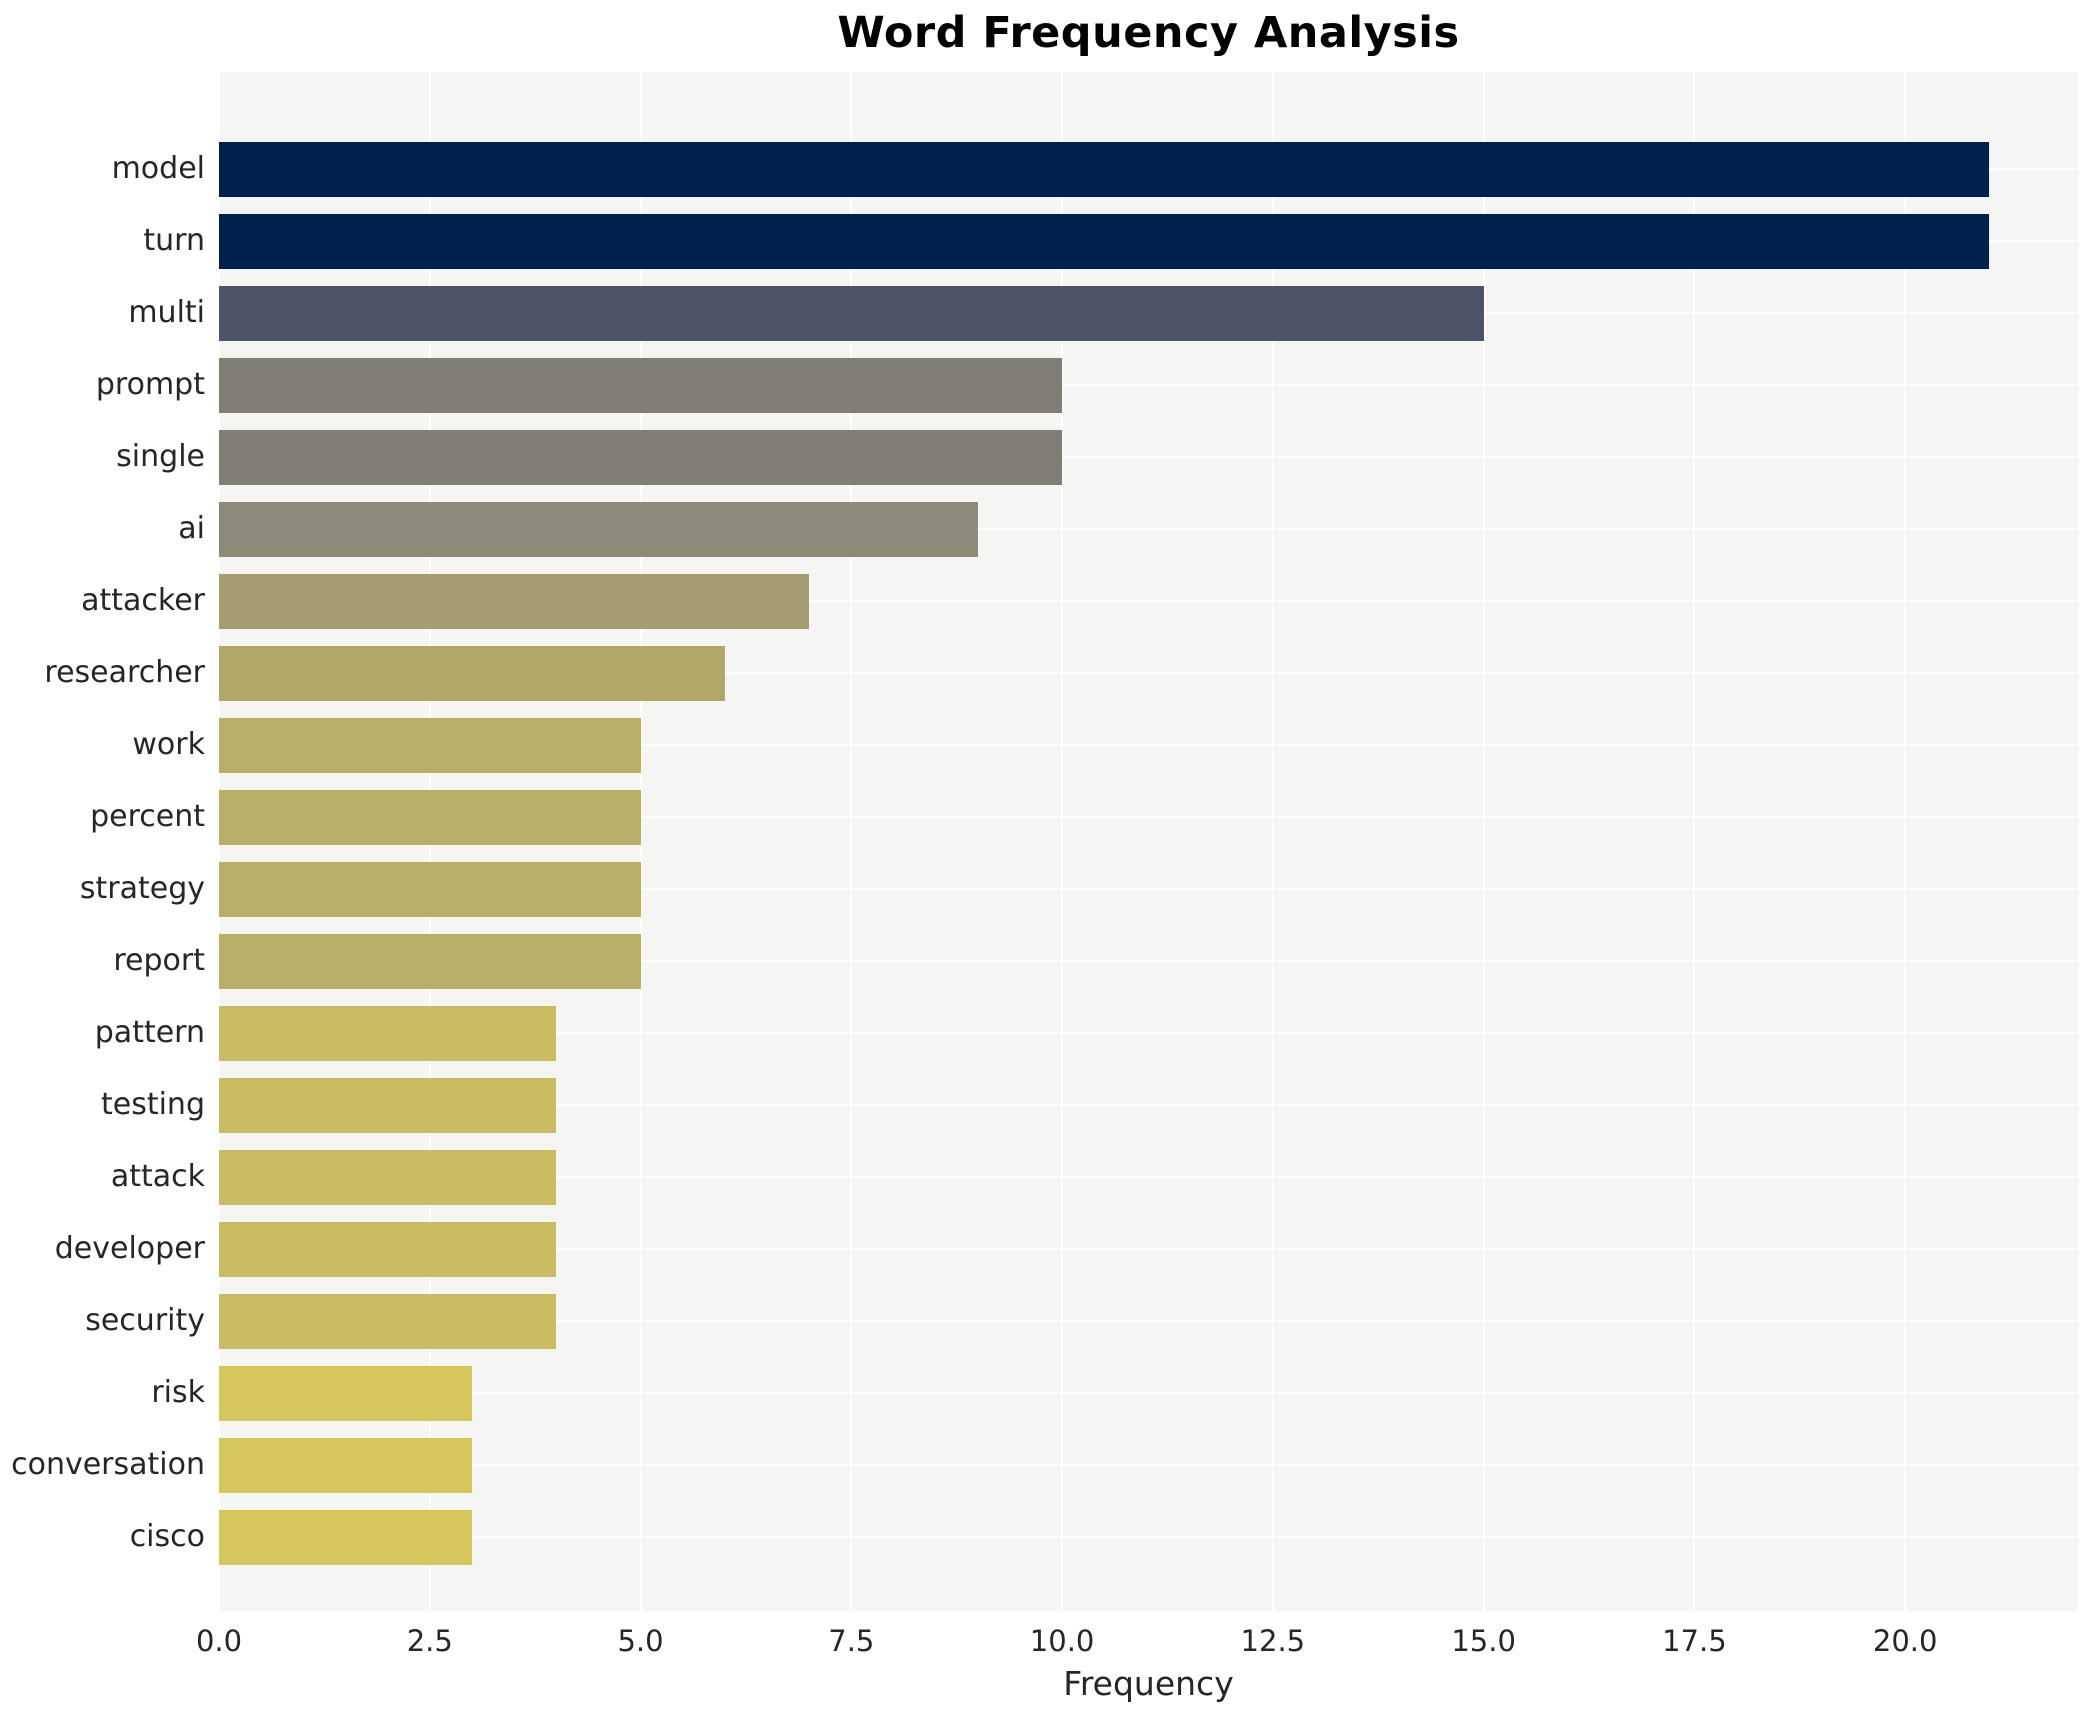 The image size is (2098, 1710). Describe the element at coordinates (178, 1392) in the screenshot. I see `y-tick-label-risk: risk` at that location.